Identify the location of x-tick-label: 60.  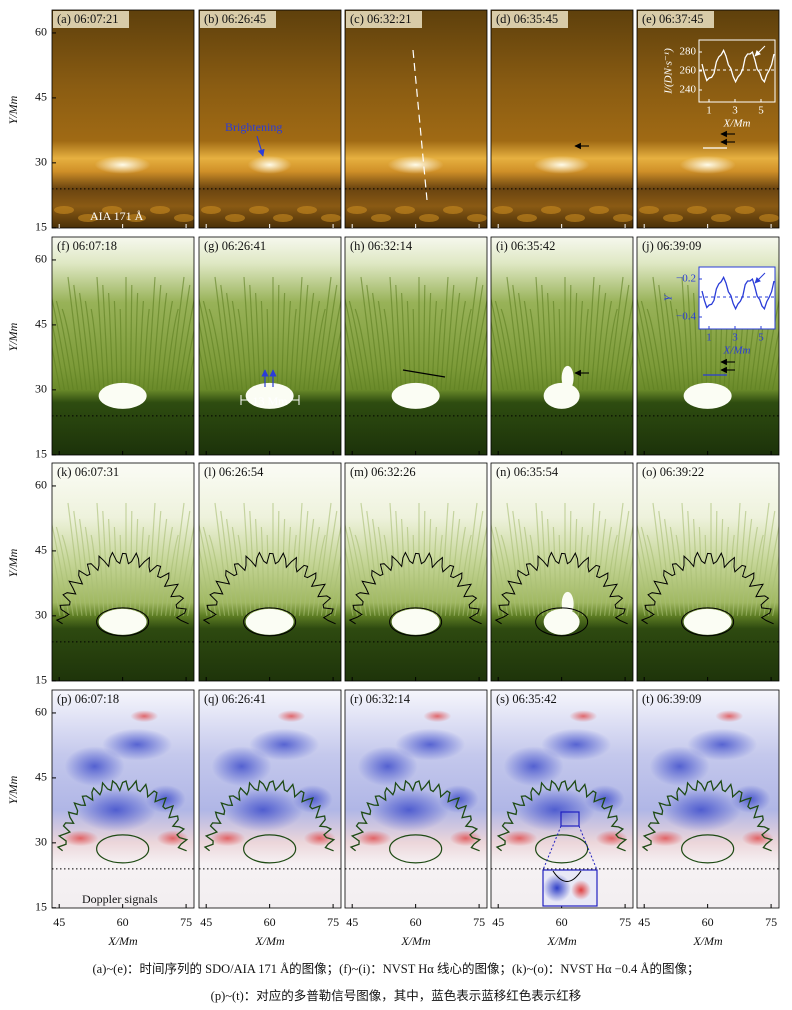
(416, 922).